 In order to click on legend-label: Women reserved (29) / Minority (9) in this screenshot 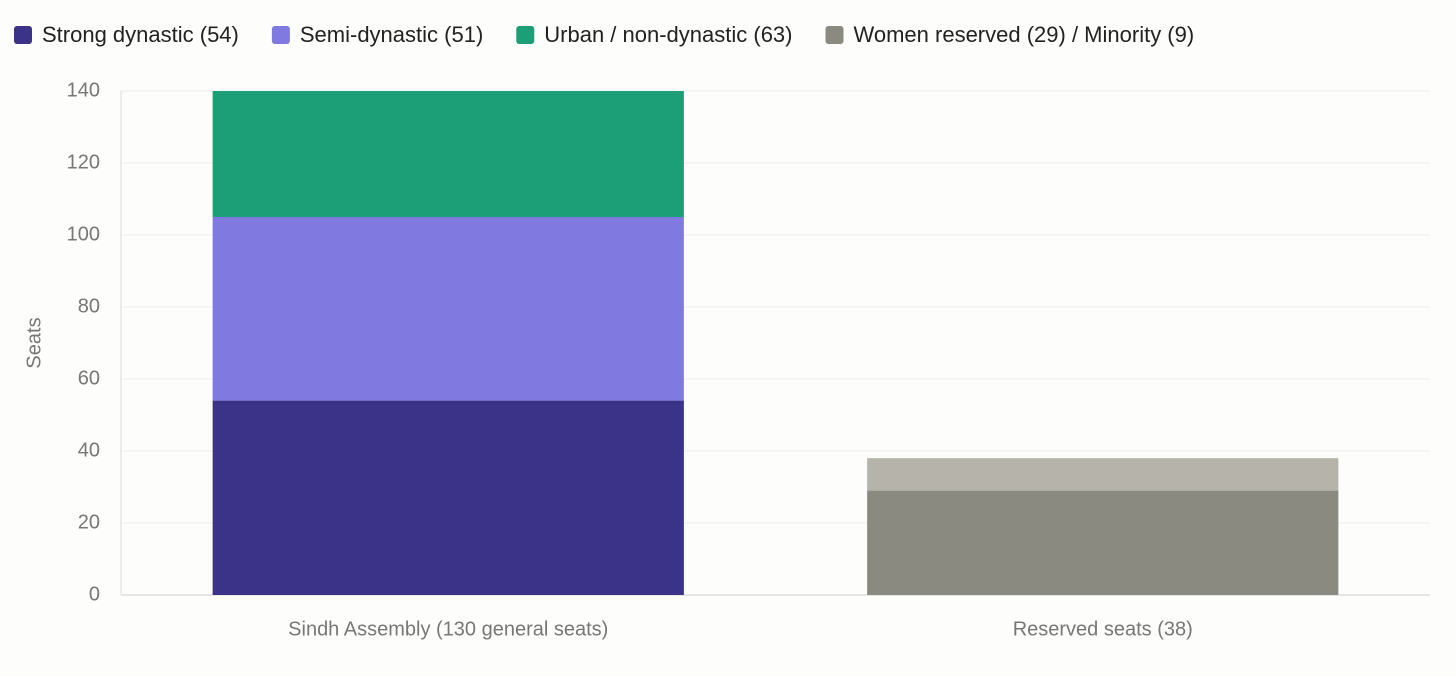, I will do `click(1024, 34)`.